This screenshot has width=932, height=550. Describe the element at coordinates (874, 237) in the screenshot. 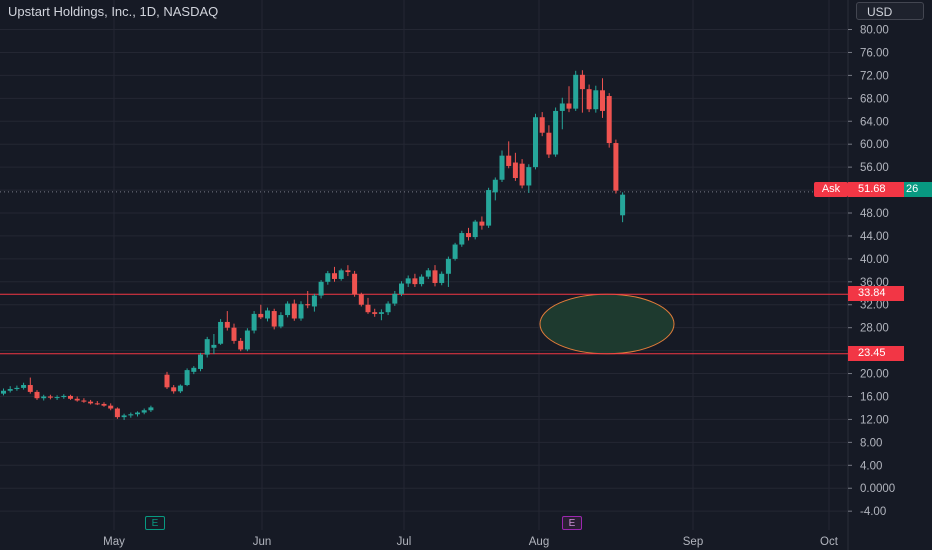

I see `y-tick-label: 44.00` at that location.